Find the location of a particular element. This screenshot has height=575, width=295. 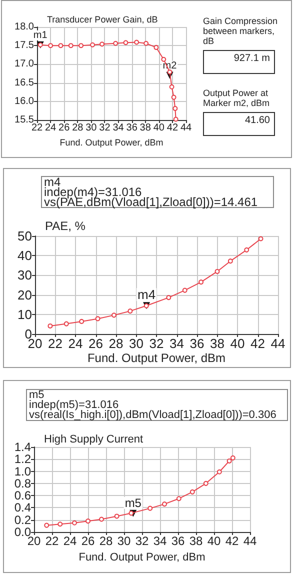

chart-title: High Supply Current is located at coordinates (94, 440).